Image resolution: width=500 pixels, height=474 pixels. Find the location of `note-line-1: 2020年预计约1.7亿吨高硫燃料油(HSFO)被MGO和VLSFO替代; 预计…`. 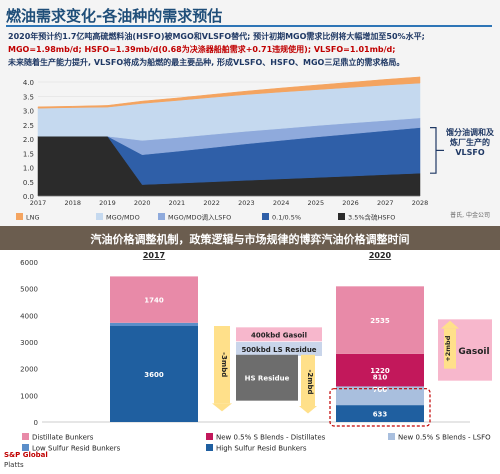

note-line-1: 2020年预计约1.7亿吨高硫燃料油(HSFO)被MGO和VLSFO替代; 预计… is located at coordinates (216, 36).